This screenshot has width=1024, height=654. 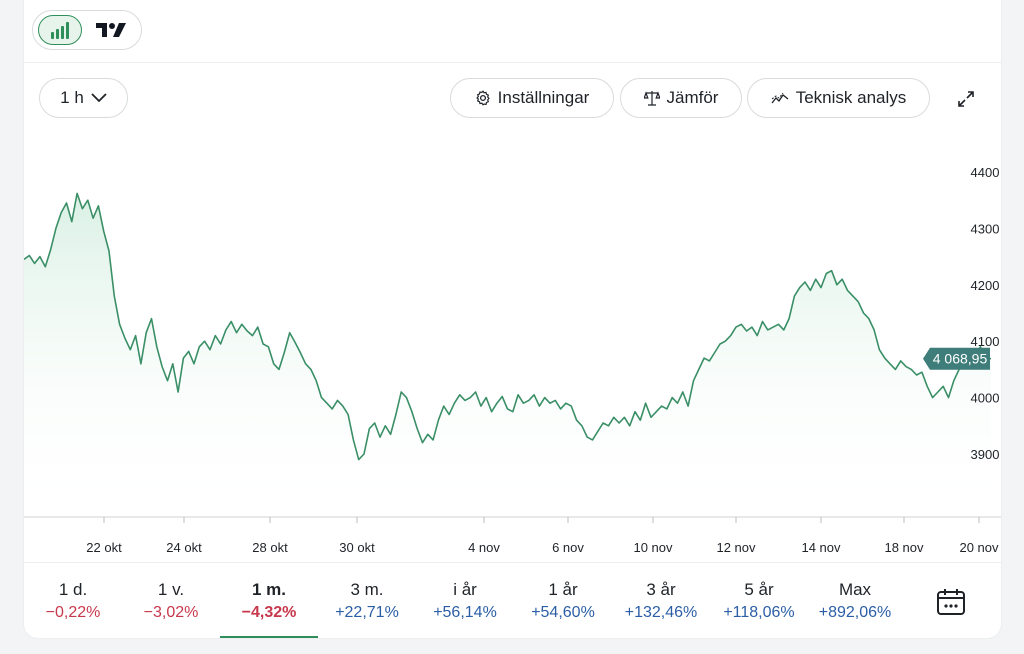 What do you see at coordinates (985, 228) in the screenshot?
I see `y-tick-label: 4300` at bounding box center [985, 228].